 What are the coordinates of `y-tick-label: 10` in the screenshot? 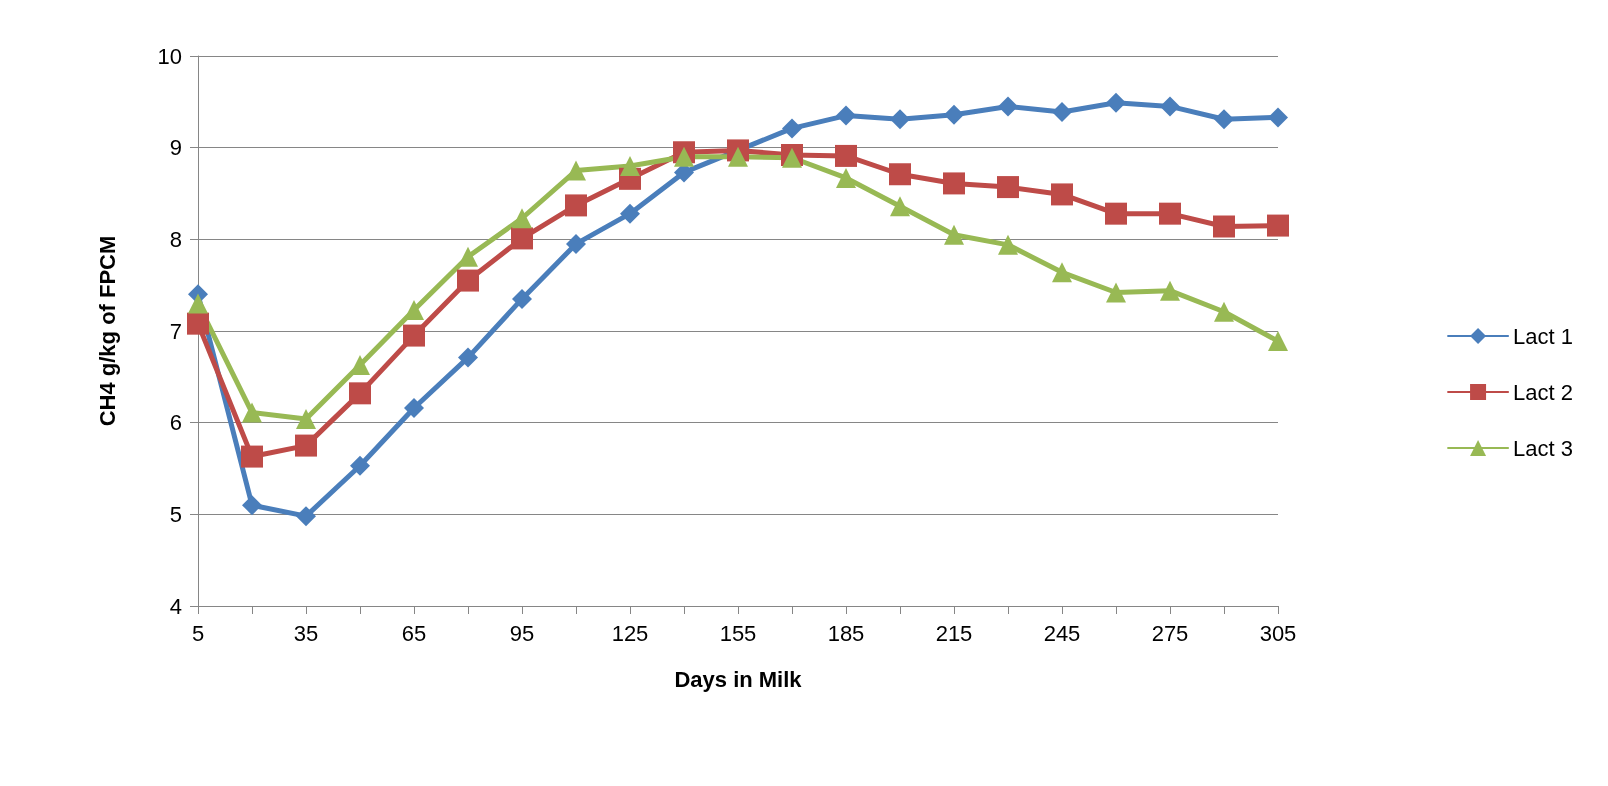 It's located at (169, 56).